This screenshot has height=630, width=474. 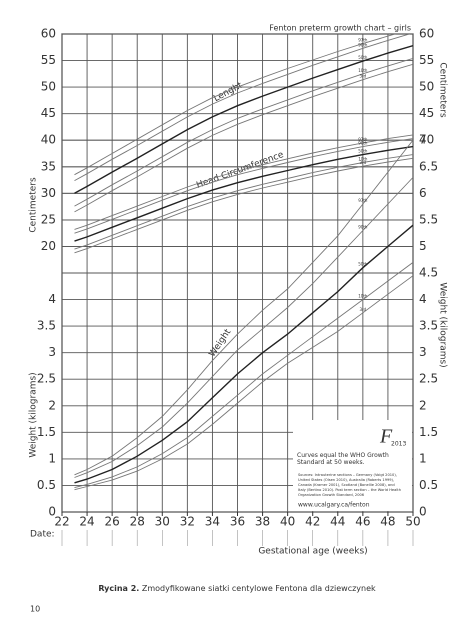 I want to click on x-tick-label: 32, so click(x=187, y=522).